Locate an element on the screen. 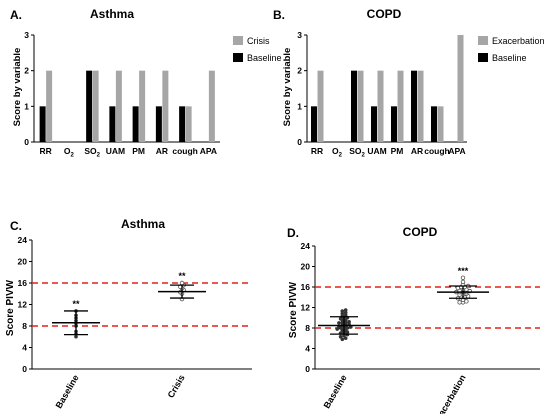  bar-crisis-uam is located at coordinates (118, 106).